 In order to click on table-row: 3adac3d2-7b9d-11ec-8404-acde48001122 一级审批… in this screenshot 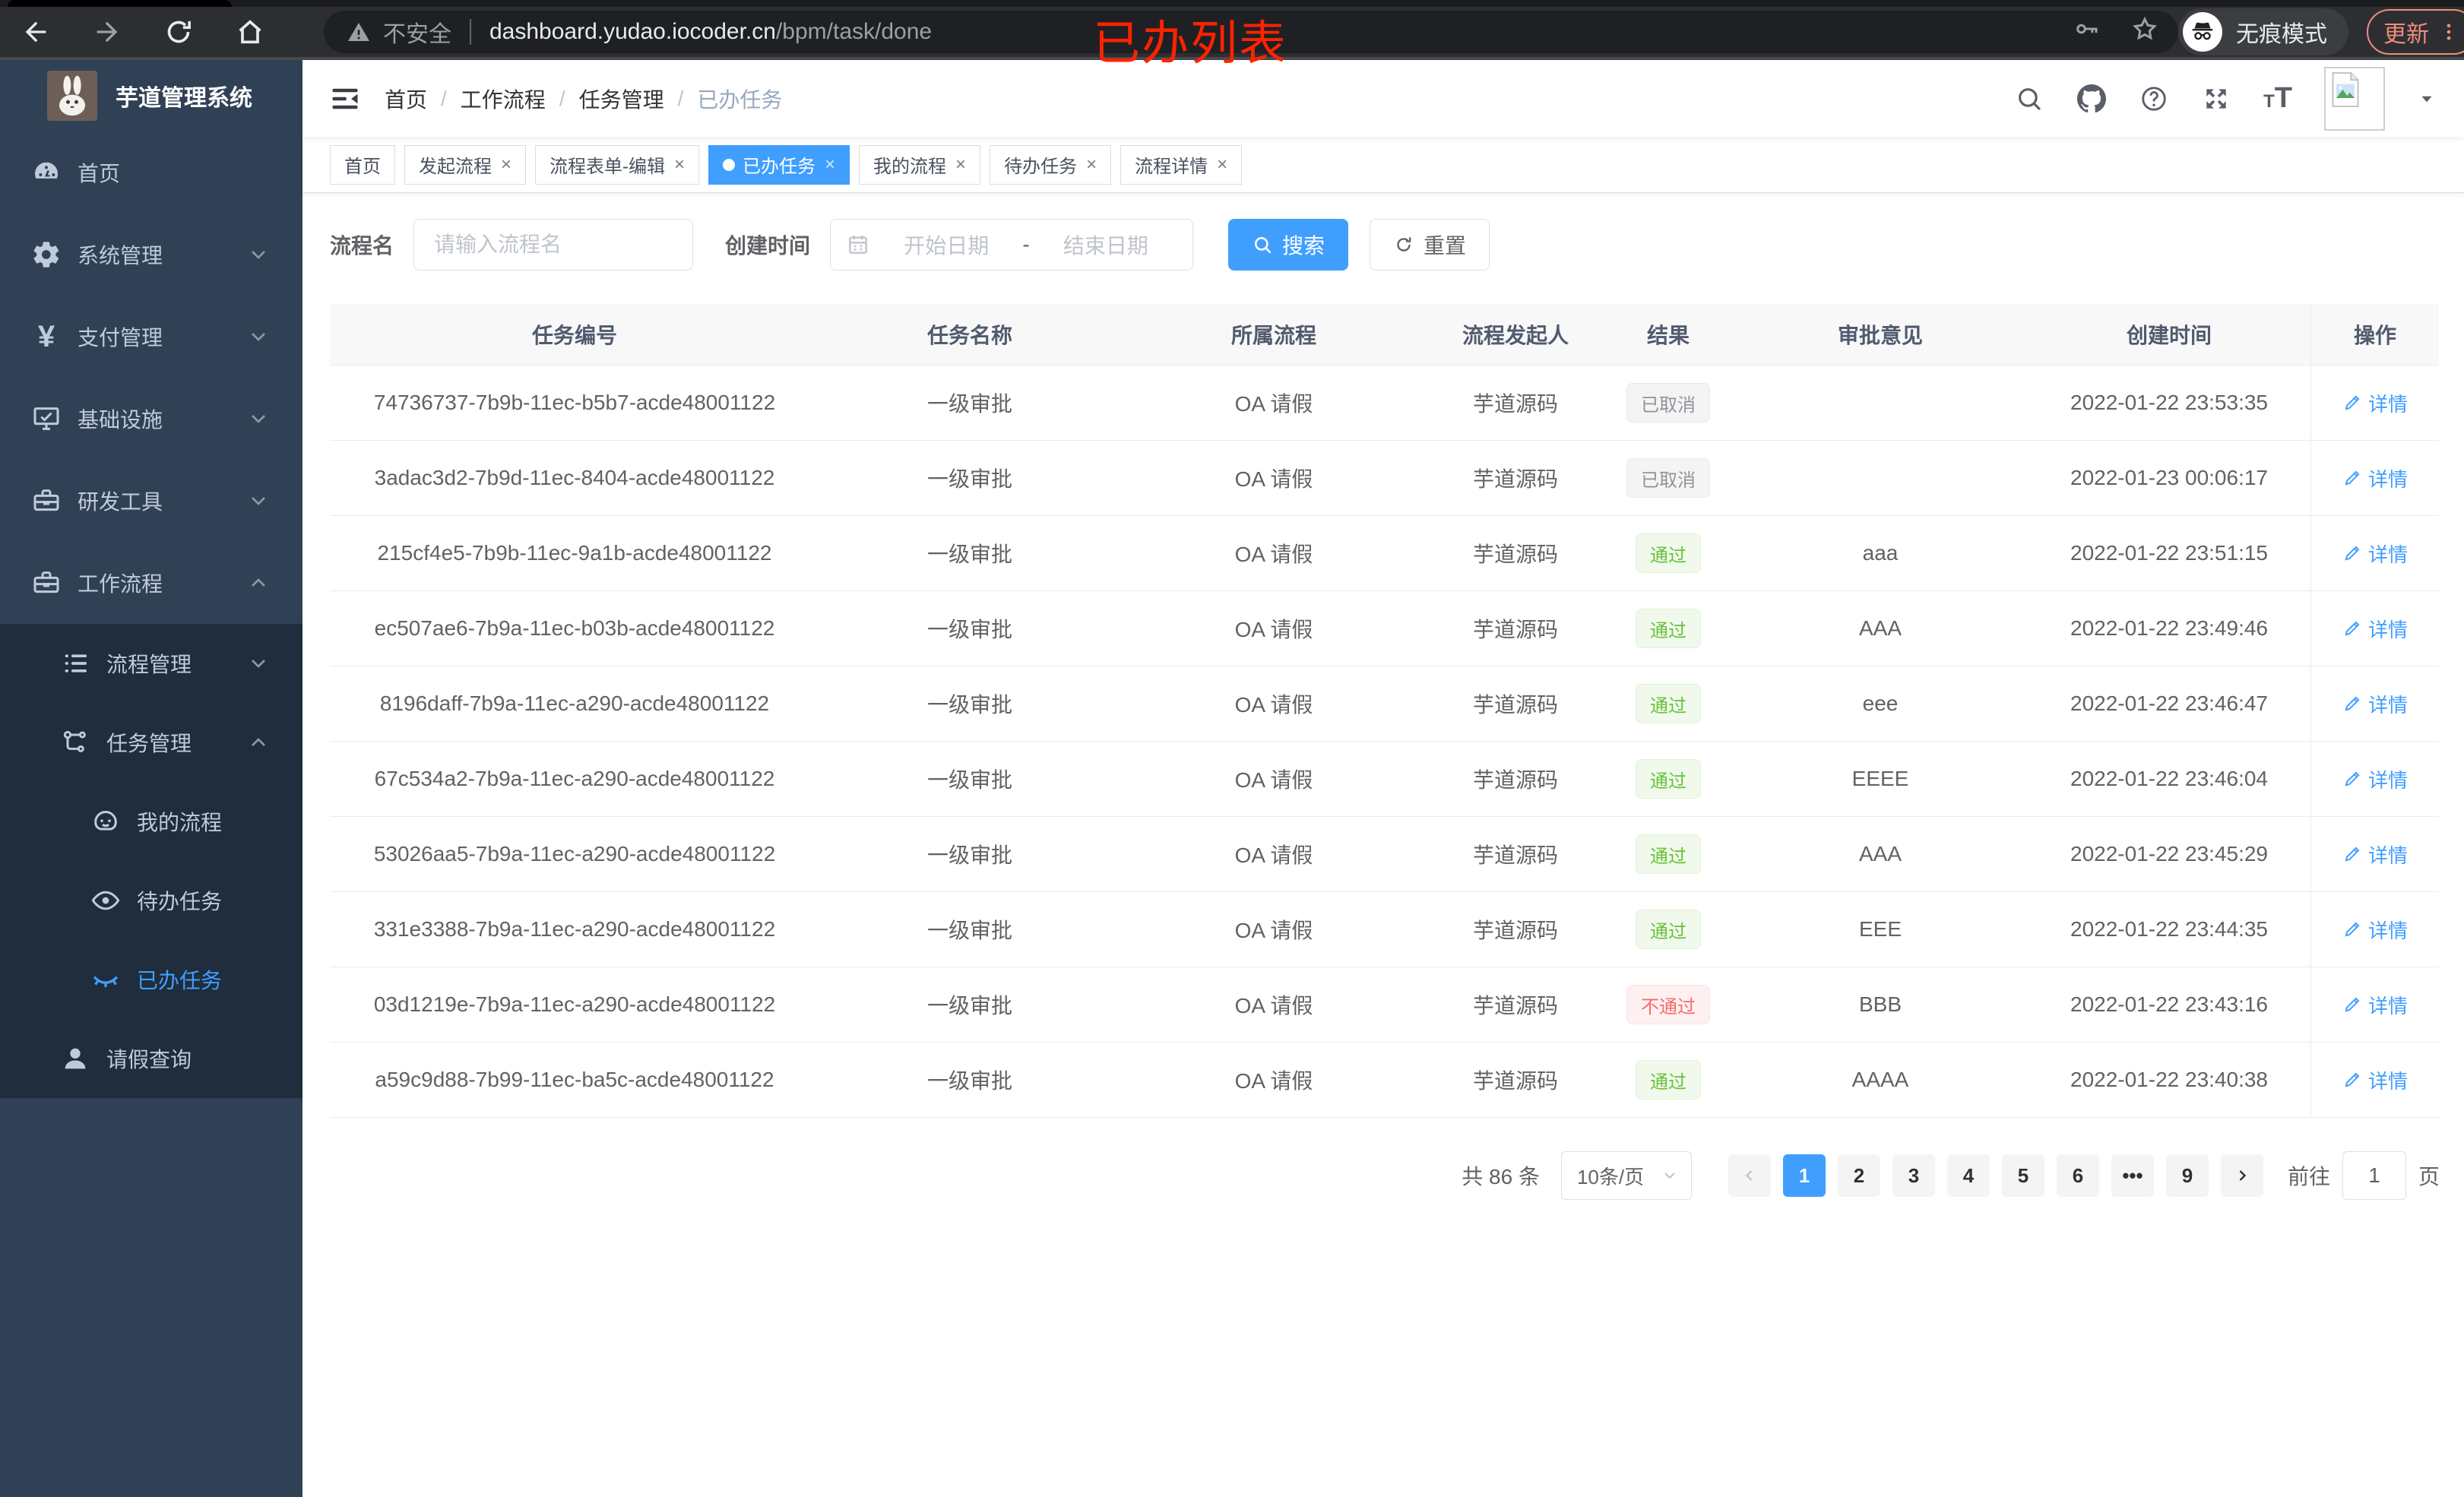, I will do `click(1384, 478)`.